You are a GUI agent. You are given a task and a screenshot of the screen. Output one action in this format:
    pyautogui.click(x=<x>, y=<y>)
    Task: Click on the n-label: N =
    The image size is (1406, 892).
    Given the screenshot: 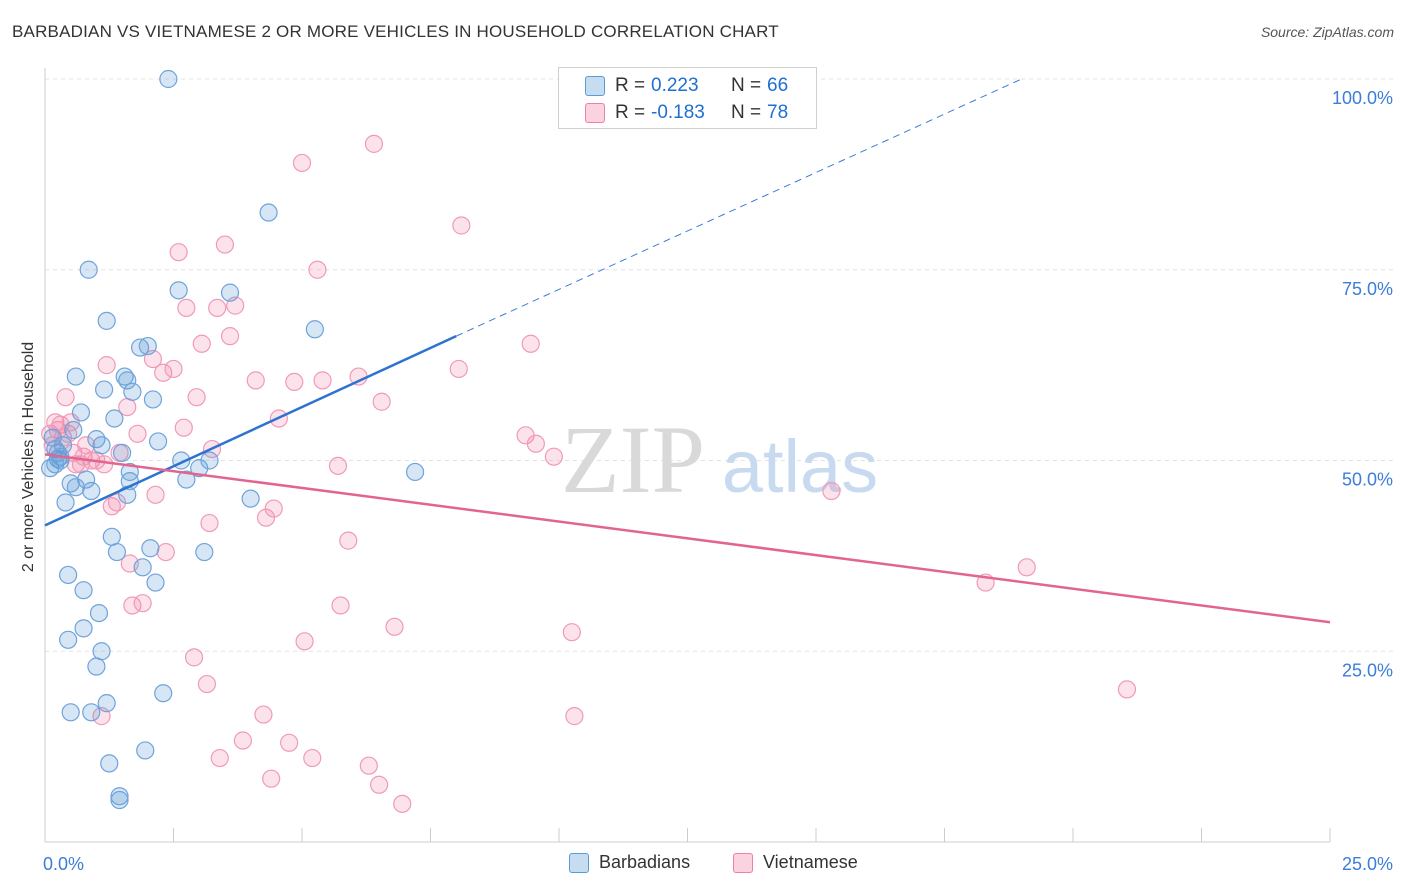 What is the action you would take?
    pyautogui.click(x=746, y=85)
    